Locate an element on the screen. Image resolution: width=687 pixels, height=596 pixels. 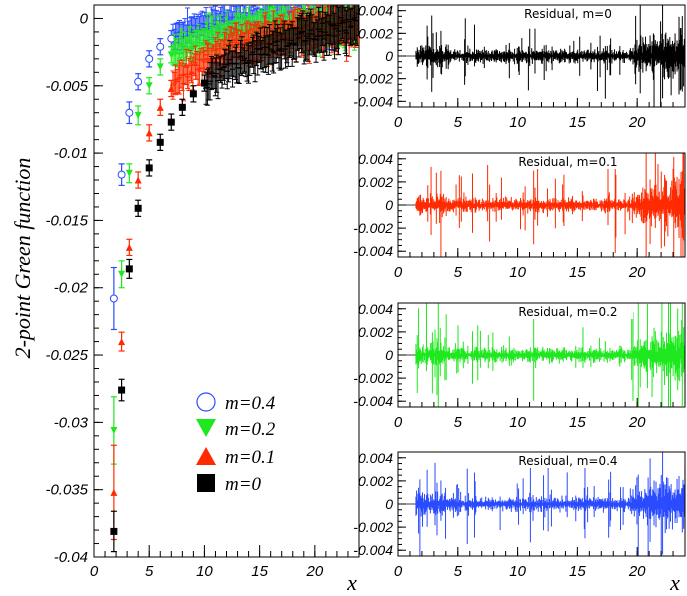
y-tick-label: -0.015 is located at coordinates (66, 220).